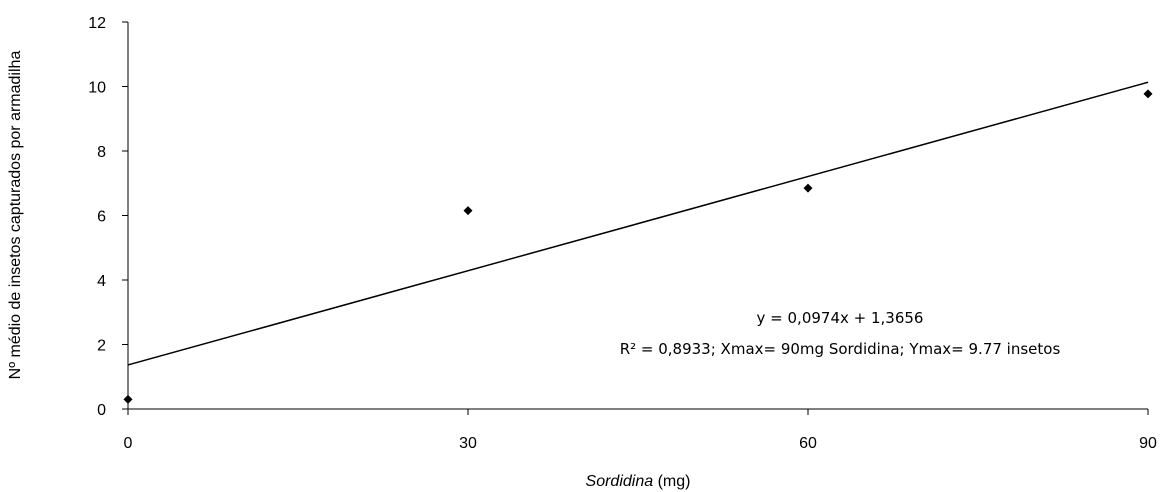  Describe the element at coordinates (1148, 443) in the screenshot. I see `x-tick-label: 90` at that location.